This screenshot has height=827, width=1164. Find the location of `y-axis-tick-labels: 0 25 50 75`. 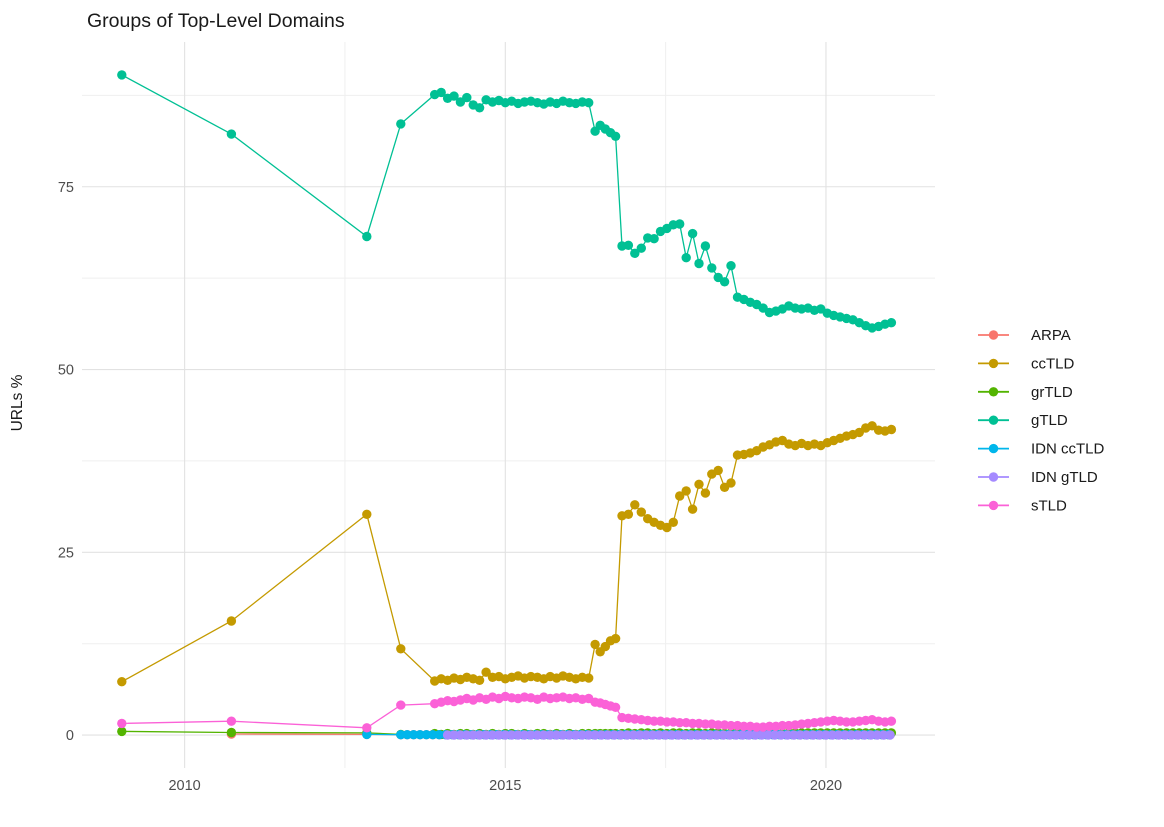

y-axis-tick-labels: 0 25 50 75 is located at coordinates (66, 462).